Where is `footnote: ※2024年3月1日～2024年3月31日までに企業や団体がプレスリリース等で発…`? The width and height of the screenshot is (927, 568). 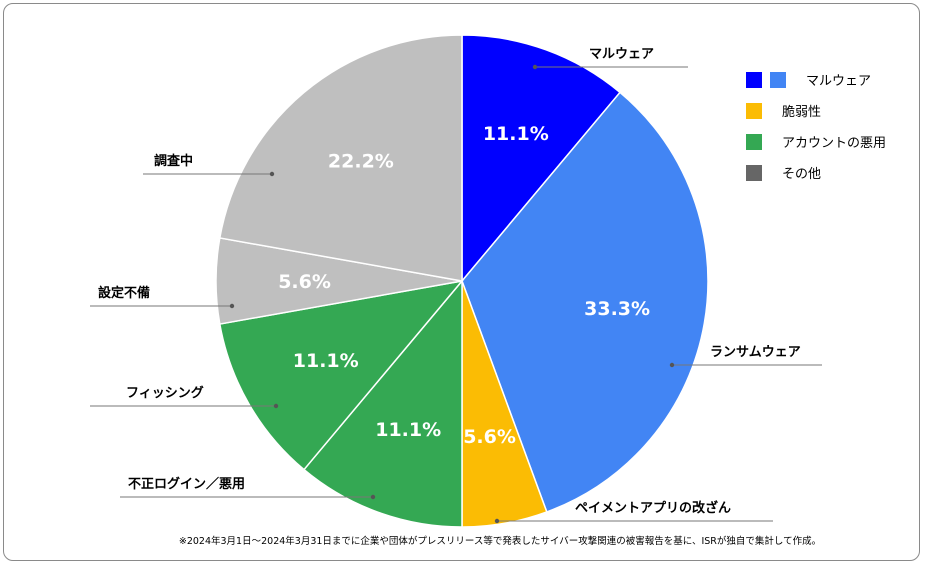
footnote: ※2024年3月1日～2024年3月31日までに企業や団体がプレスリリース等で発… is located at coordinates (500, 541).